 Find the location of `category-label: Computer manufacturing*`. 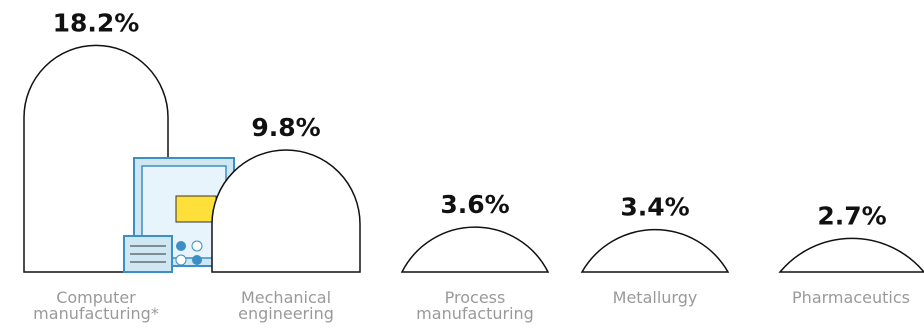

category-label: Computer manufacturing* is located at coordinates (96, 305).